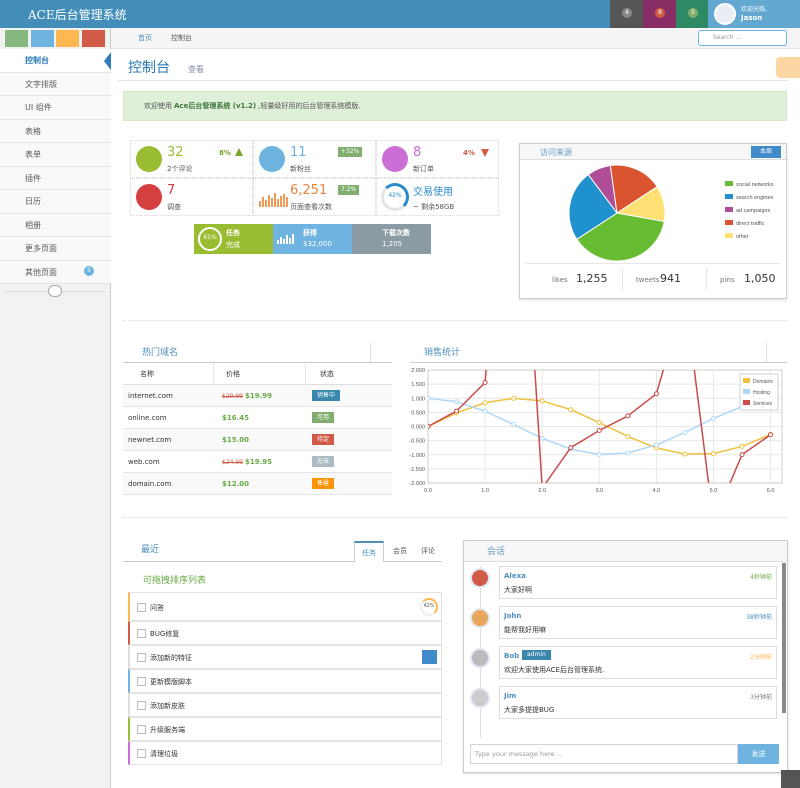 This screenshot has height=788, width=800. What do you see at coordinates (442, 353) in the screenshot?
I see `section-title: 销售统计` at bounding box center [442, 353].